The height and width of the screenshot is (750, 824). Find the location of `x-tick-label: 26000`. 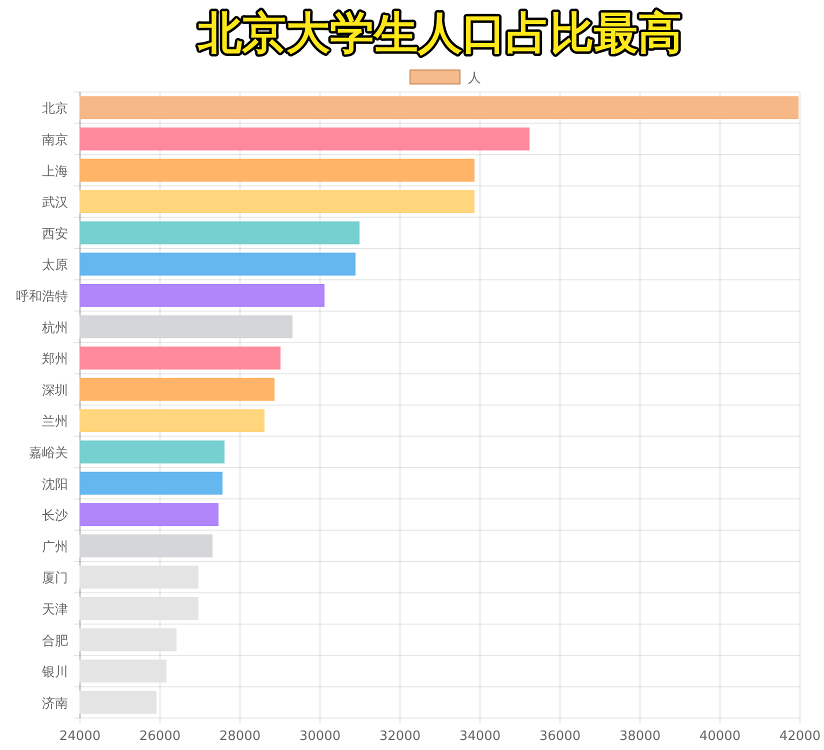

x-tick-label: 26000 is located at coordinates (160, 736).